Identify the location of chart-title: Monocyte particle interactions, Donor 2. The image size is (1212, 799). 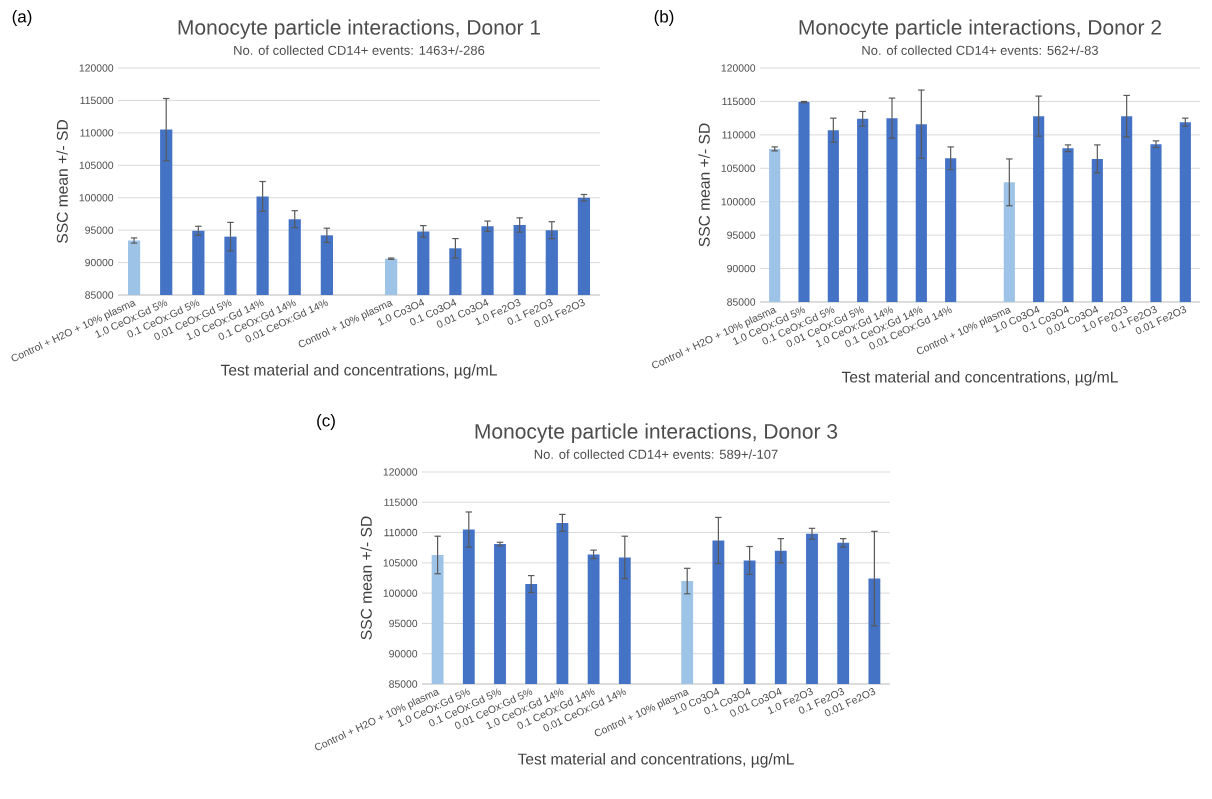
(980, 29).